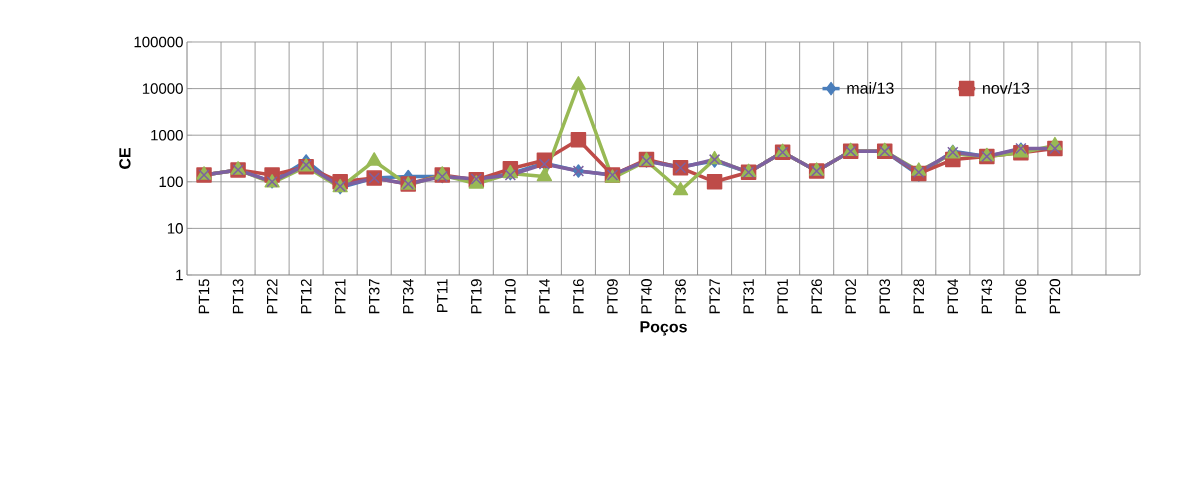  What do you see at coordinates (238, 296) in the screenshot?
I see `x-tick-label: PT13` at bounding box center [238, 296].